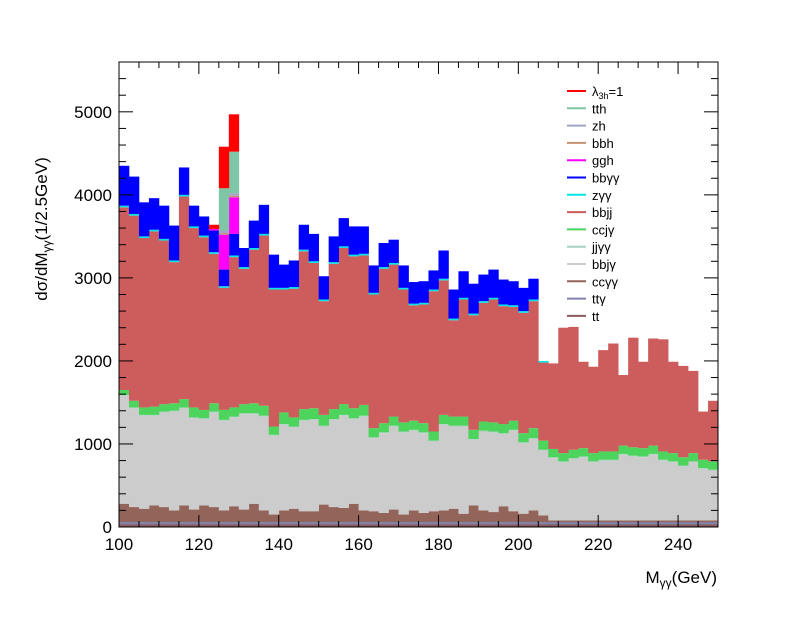  I want to click on bar-series7-bin21, so click(333, 263).